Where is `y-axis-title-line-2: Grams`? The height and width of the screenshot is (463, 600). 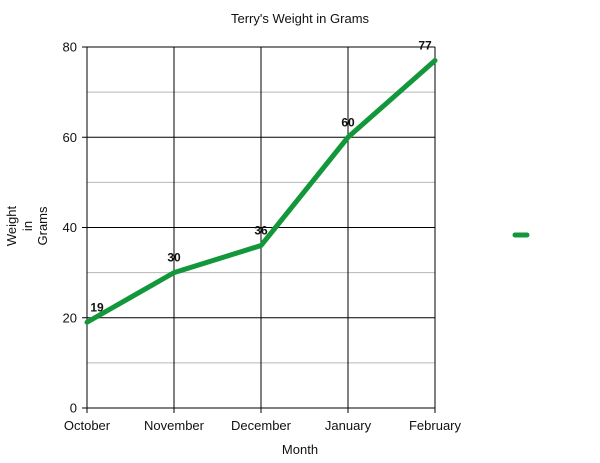 y-axis-title-line-2: Grams is located at coordinates (42, 226).